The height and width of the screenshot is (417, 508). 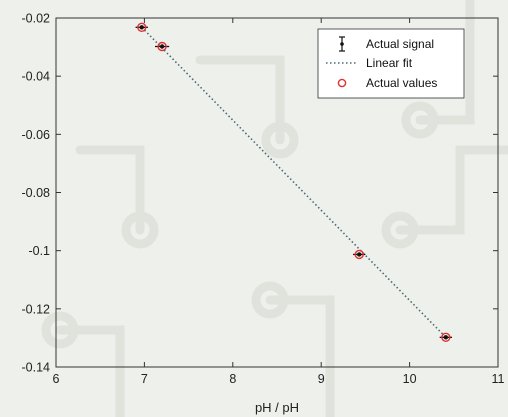 What do you see at coordinates (400, 44) in the screenshot?
I see `legend-entry-actual-signal: Actual signal` at bounding box center [400, 44].